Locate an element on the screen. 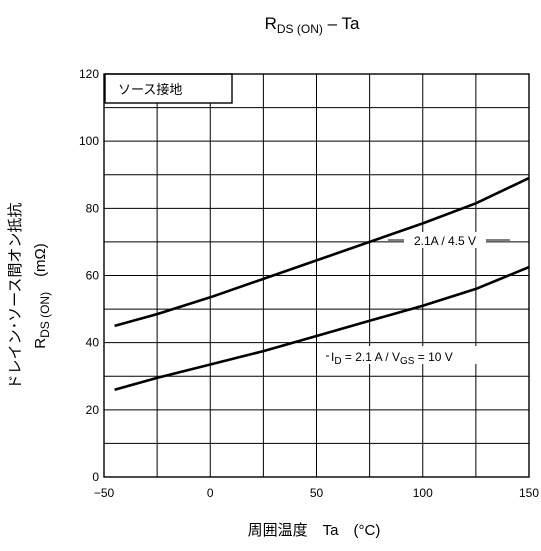 The image size is (541, 551). svg-text: RDS (ON) (mΩ) is located at coordinates (42, 296).